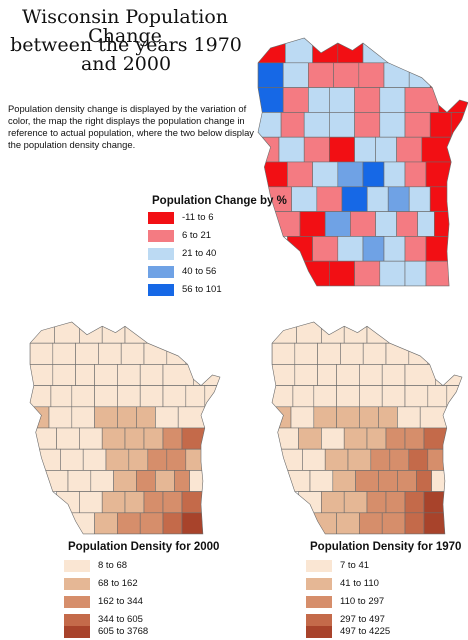 Image resolution: width=468 pixels, height=640 pixels. Describe the element at coordinates (113, 565) in the screenshot. I see `legend-label: 8 to 68` at that location.